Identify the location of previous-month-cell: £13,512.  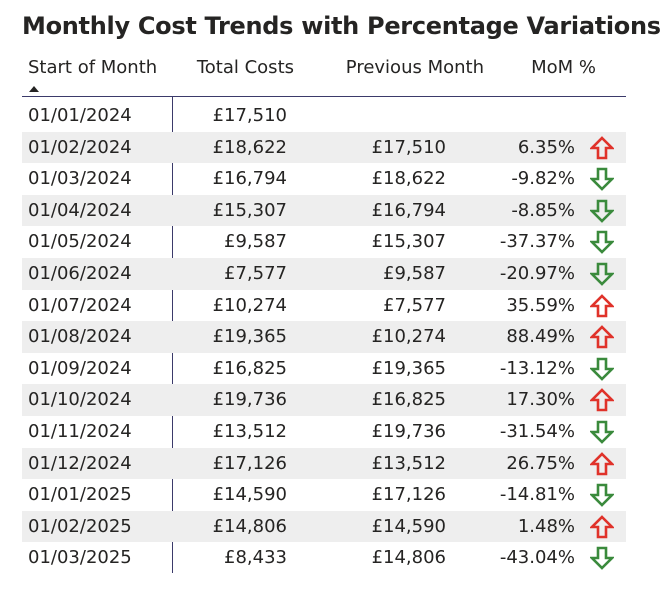
(408, 463).